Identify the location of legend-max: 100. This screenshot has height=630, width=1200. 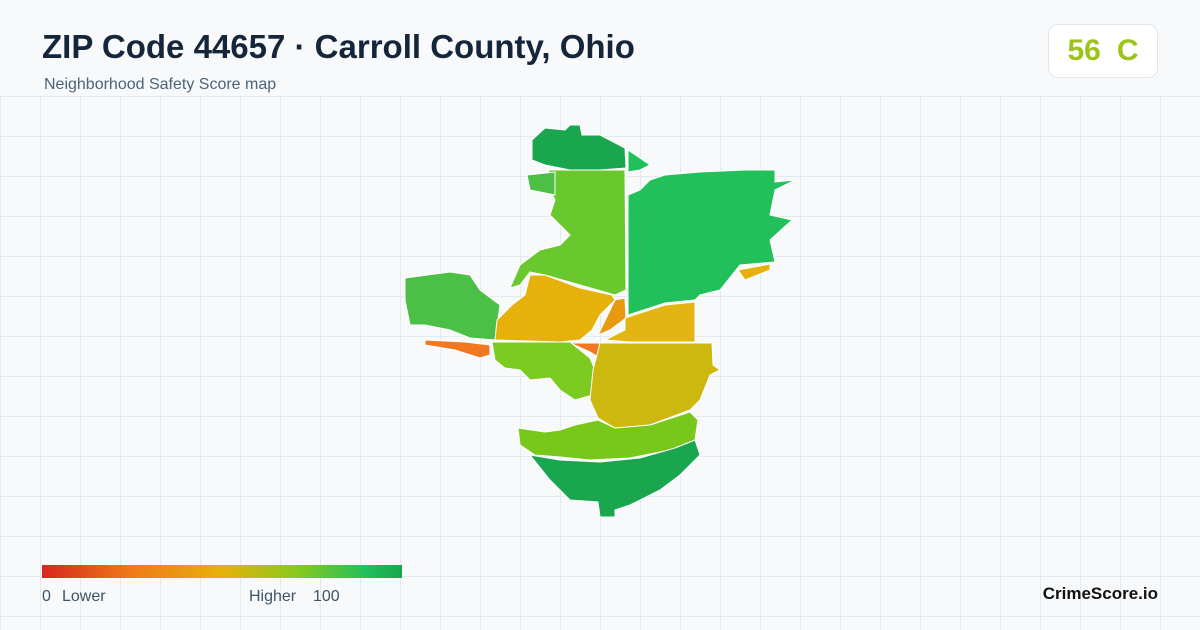
(326, 596).